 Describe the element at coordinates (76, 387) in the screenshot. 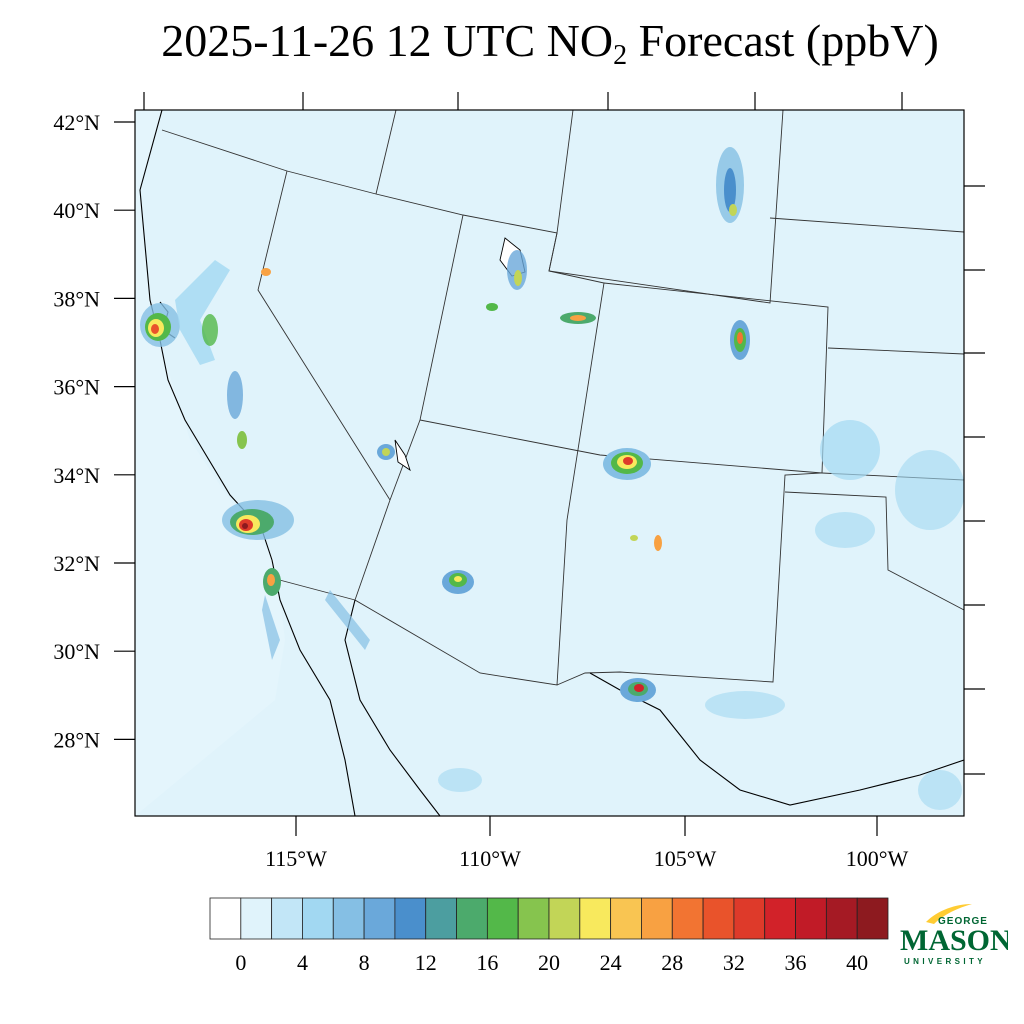

I see `lat-label: 36°N` at that location.